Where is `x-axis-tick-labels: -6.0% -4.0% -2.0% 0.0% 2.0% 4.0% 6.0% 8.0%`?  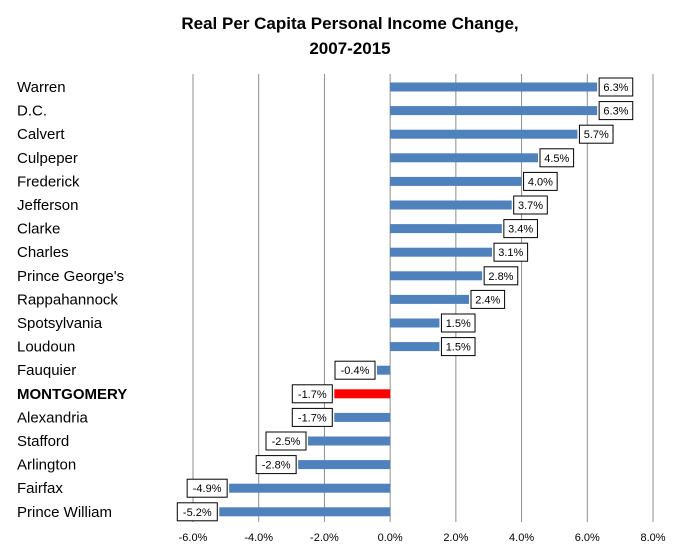
x-axis-tick-labels: -6.0% -4.0% -2.0% 0.0% 2.0% 4.0% 6.0% 8.0% is located at coordinates (422, 538).